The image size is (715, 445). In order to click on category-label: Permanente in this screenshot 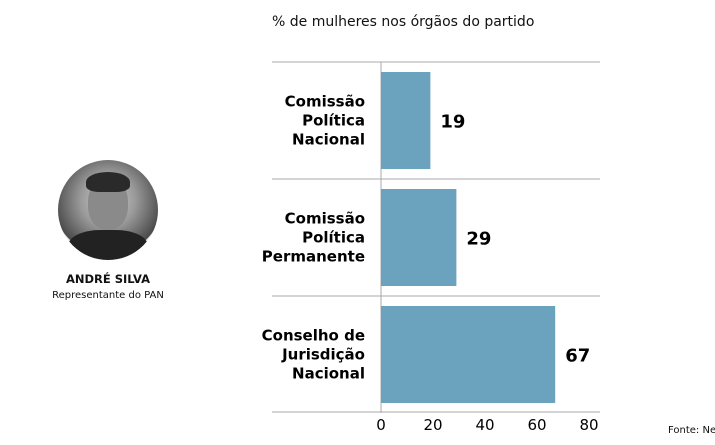, I will do `click(313, 257)`.